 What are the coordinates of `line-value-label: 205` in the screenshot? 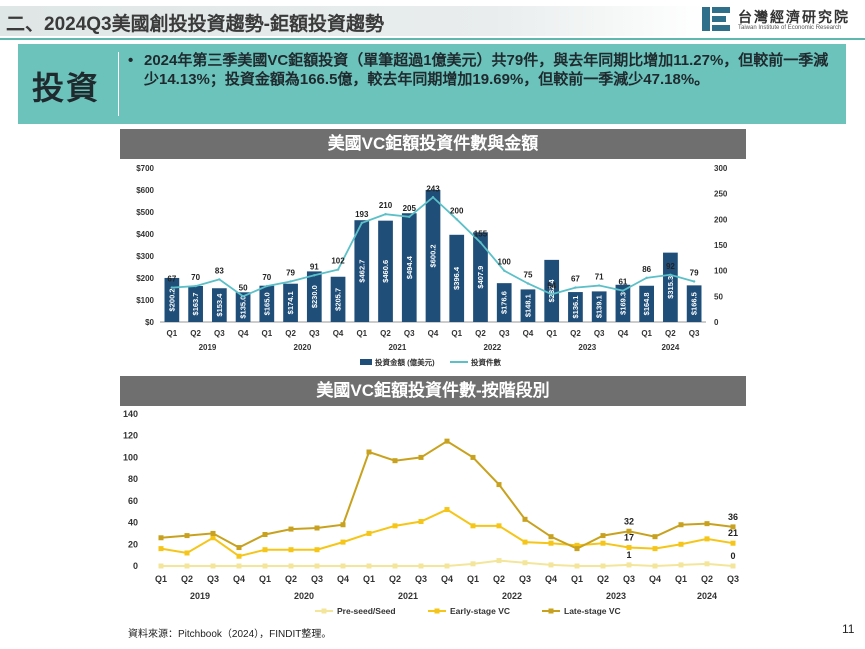 It's located at (410, 208).